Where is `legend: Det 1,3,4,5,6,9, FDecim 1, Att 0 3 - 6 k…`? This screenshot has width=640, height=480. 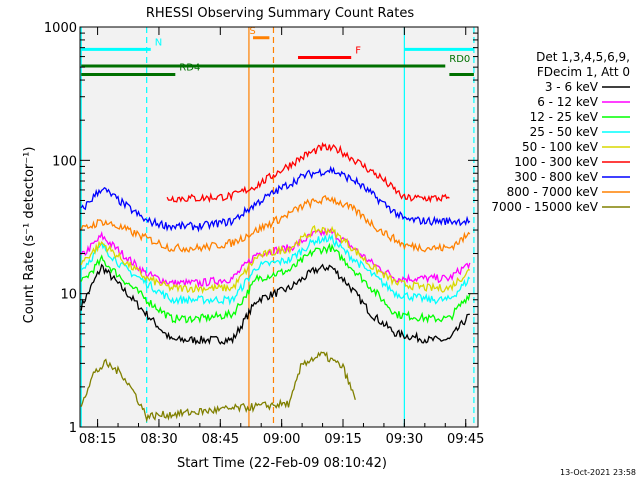 legend: Det 1,3,4,5,6,9, FDecim 1, Att 0 3 - 6 k… is located at coordinates (560, 132).